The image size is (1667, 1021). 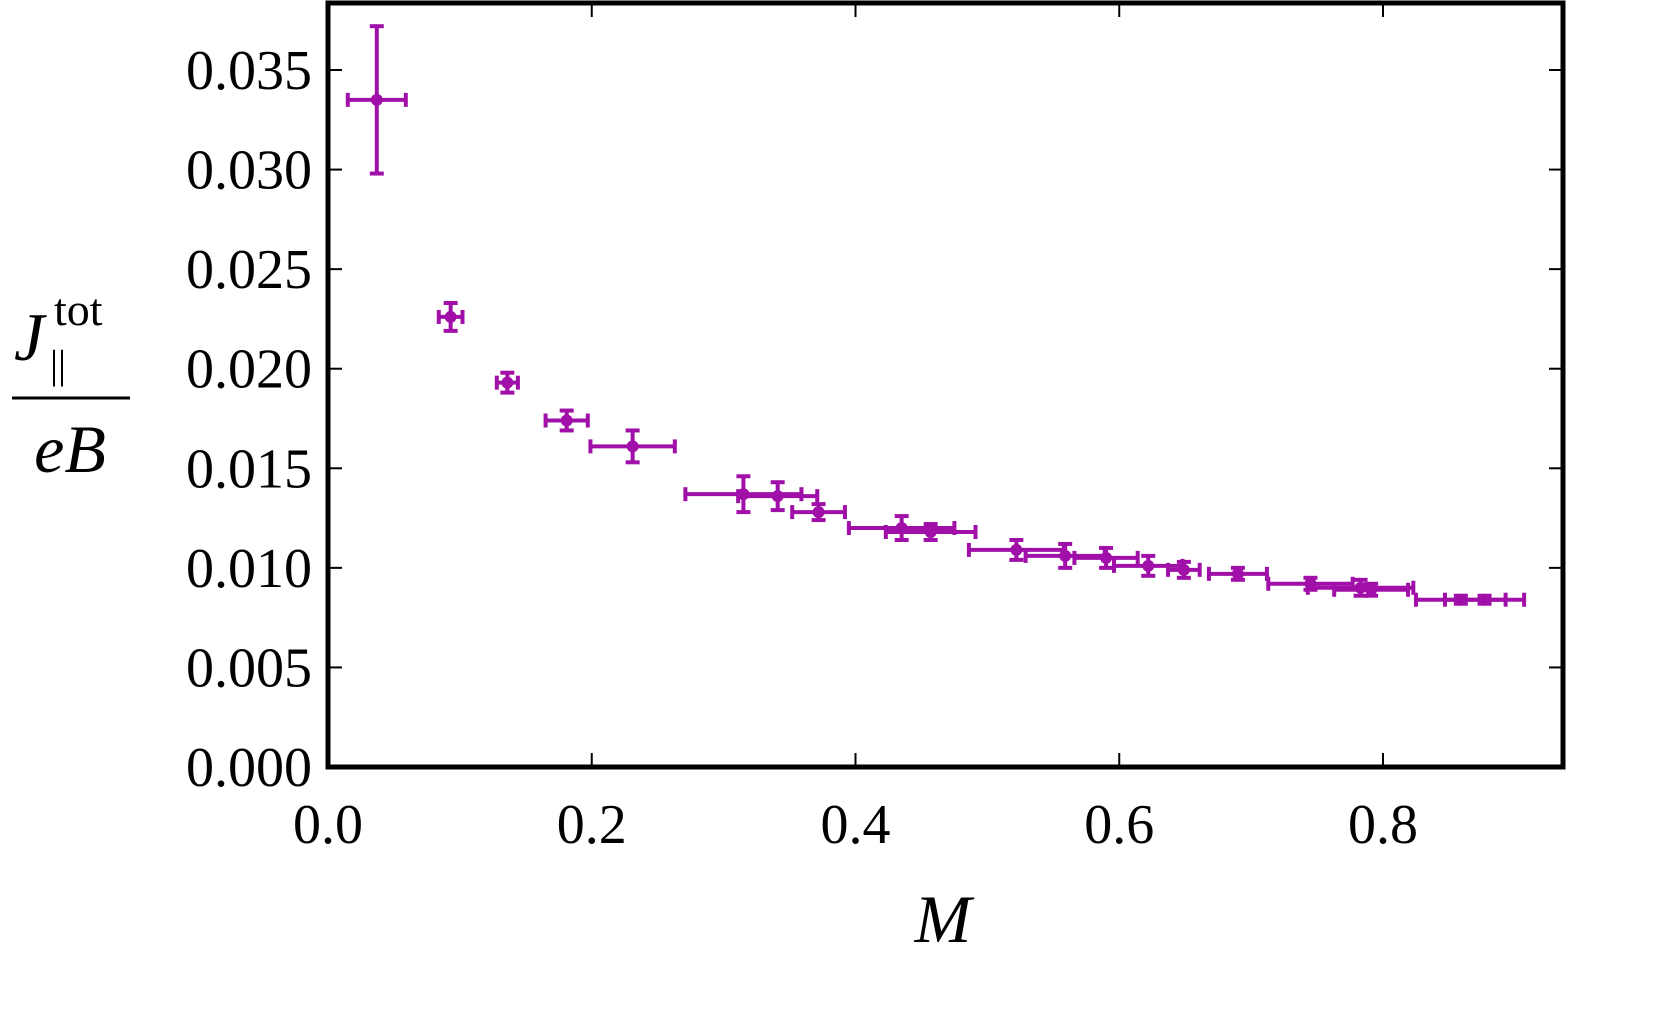 I want to click on x-tick-label: 0.4, so click(x=856, y=825).